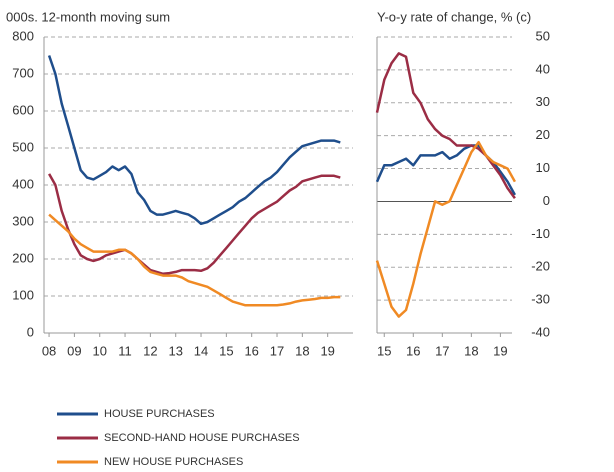 This screenshot has height=472, width=614. Describe the element at coordinates (173, 461) in the screenshot. I see `legend-label: NEW HOUSE PURCHASES` at that location.